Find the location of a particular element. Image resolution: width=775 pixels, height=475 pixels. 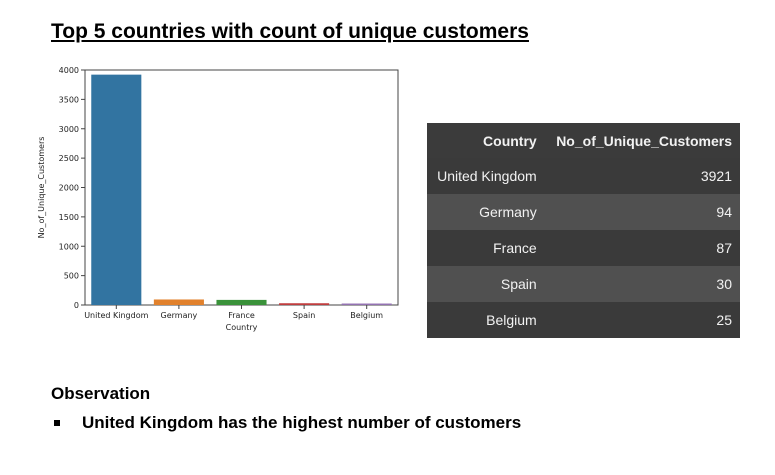

cell-count: 25 is located at coordinates (642, 320).